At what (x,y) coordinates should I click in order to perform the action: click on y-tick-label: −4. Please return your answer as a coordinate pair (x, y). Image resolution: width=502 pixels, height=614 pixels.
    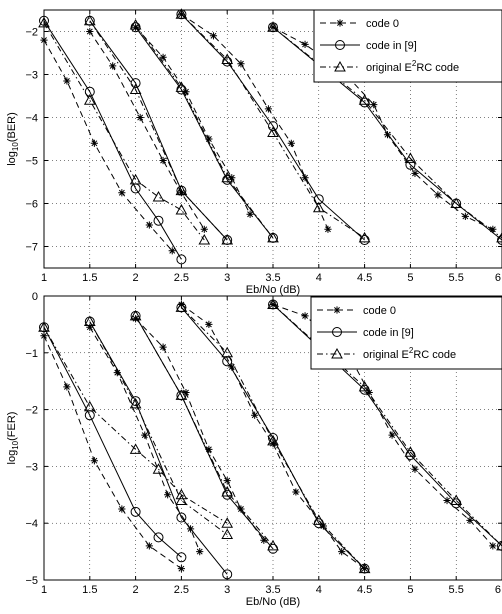
    Looking at the image, I should click on (31, 524).